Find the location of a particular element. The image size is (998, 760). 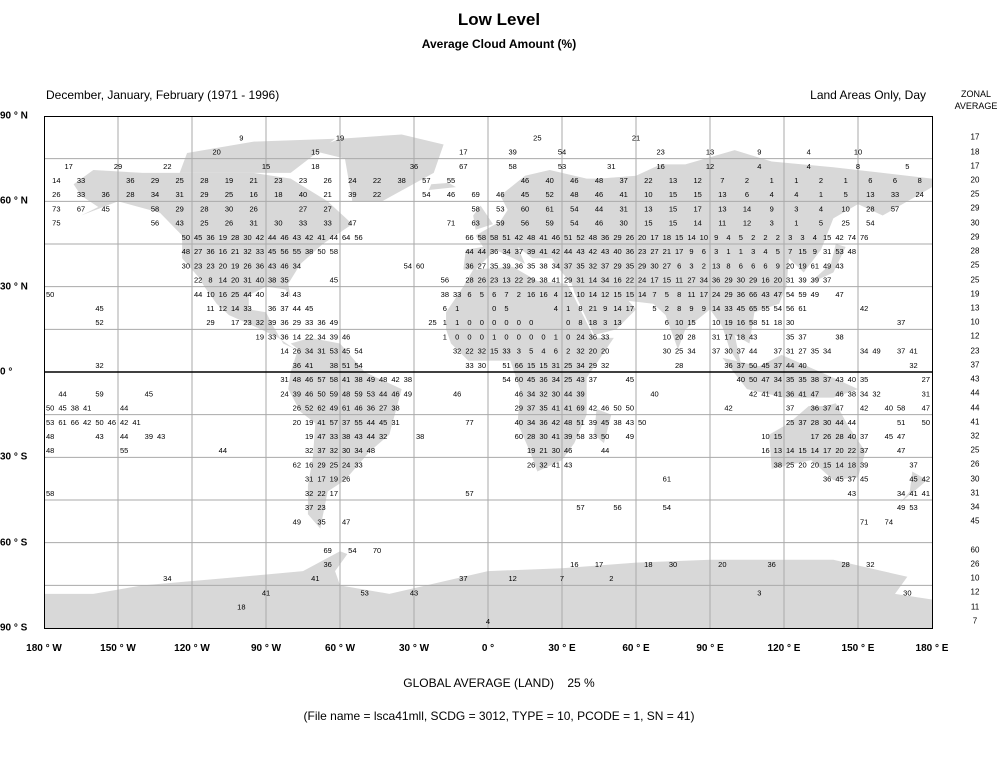

longitude-label: 60 ° W is located at coordinates (340, 648).